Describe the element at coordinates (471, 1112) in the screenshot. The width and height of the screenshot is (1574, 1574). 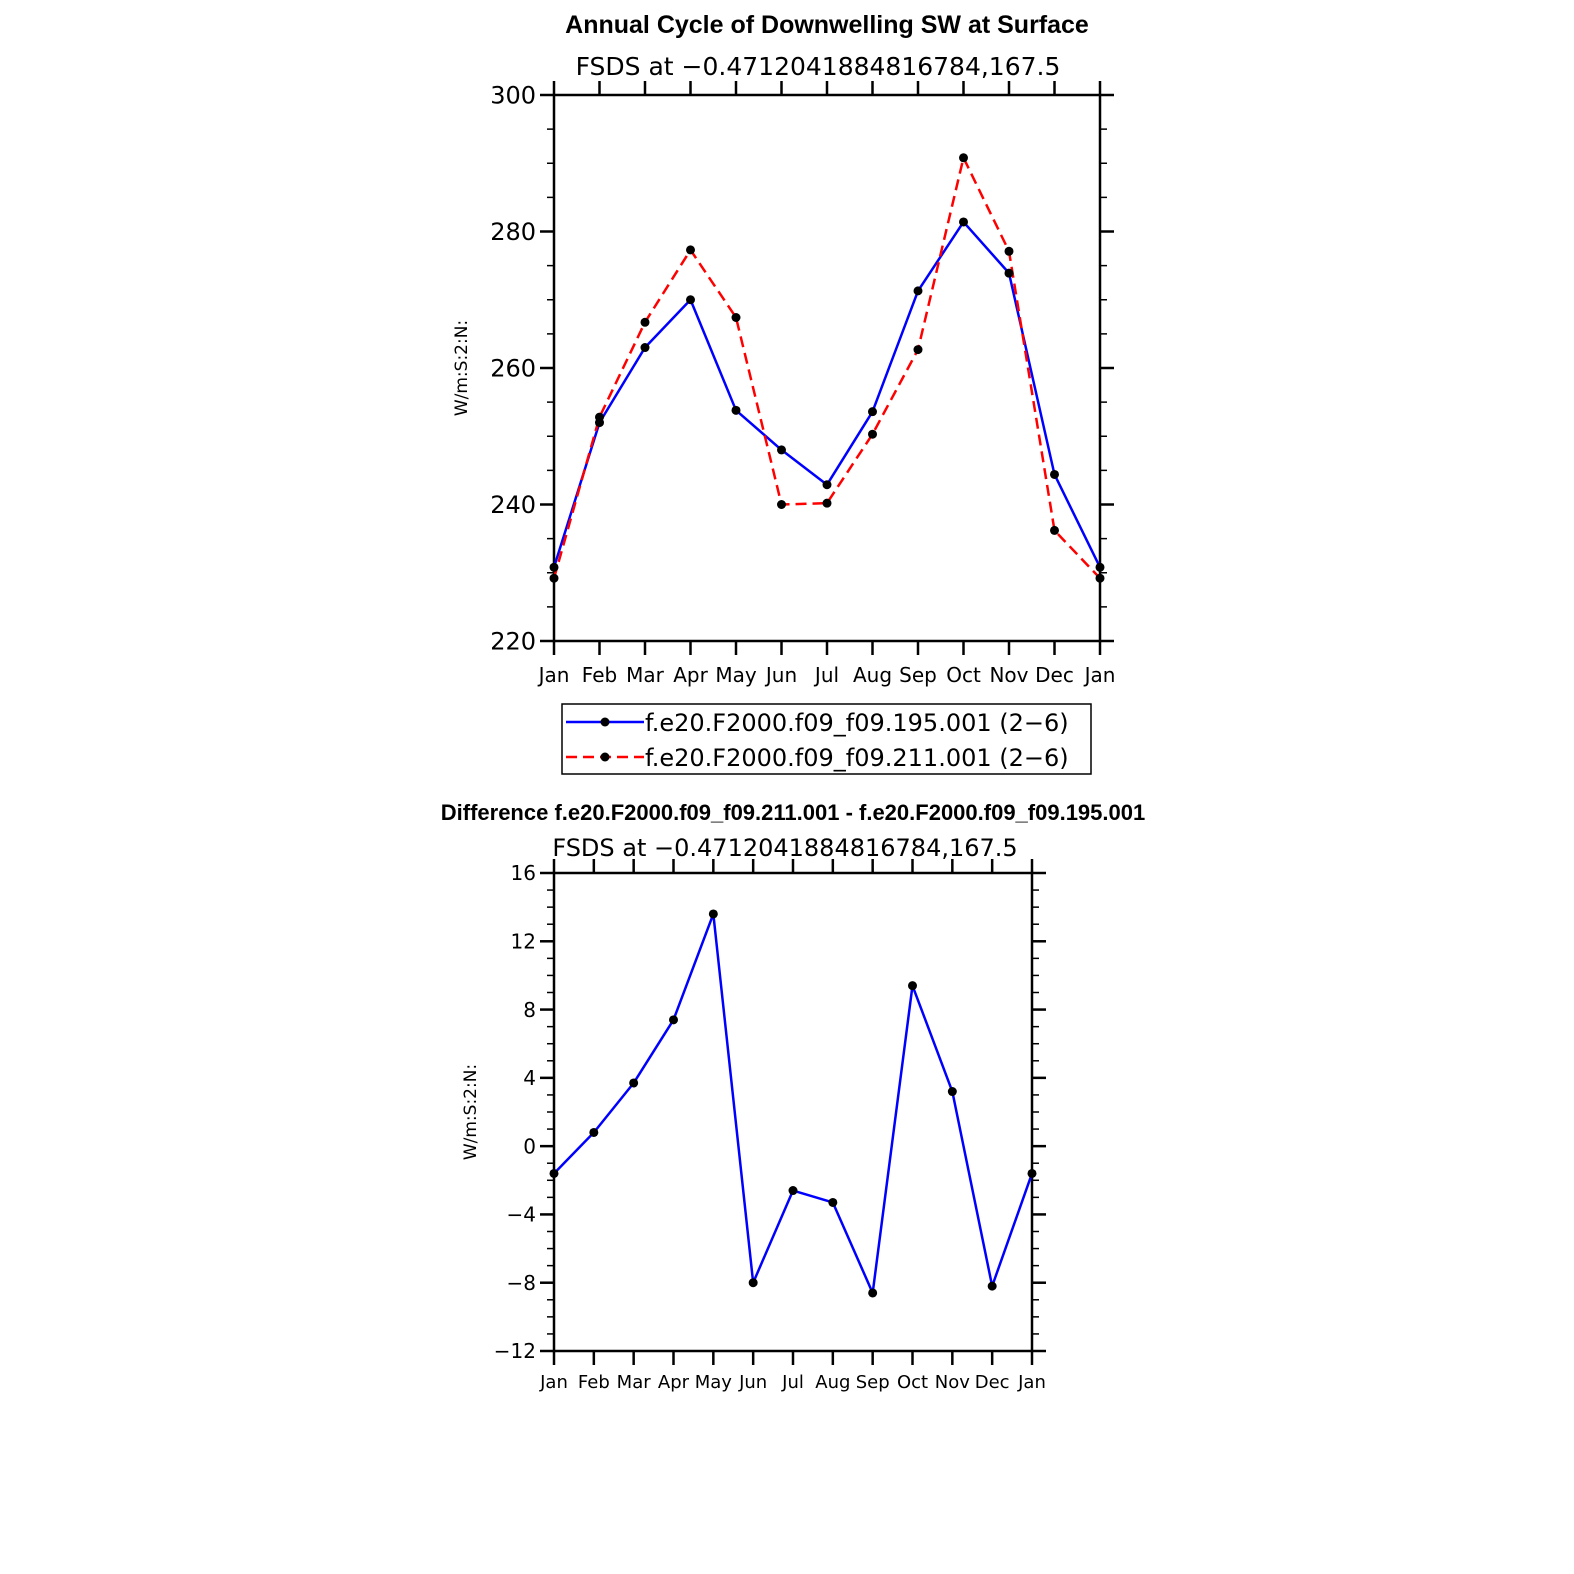
I see `chart-2-ylabel: W/m:S:2:N:` at that location.